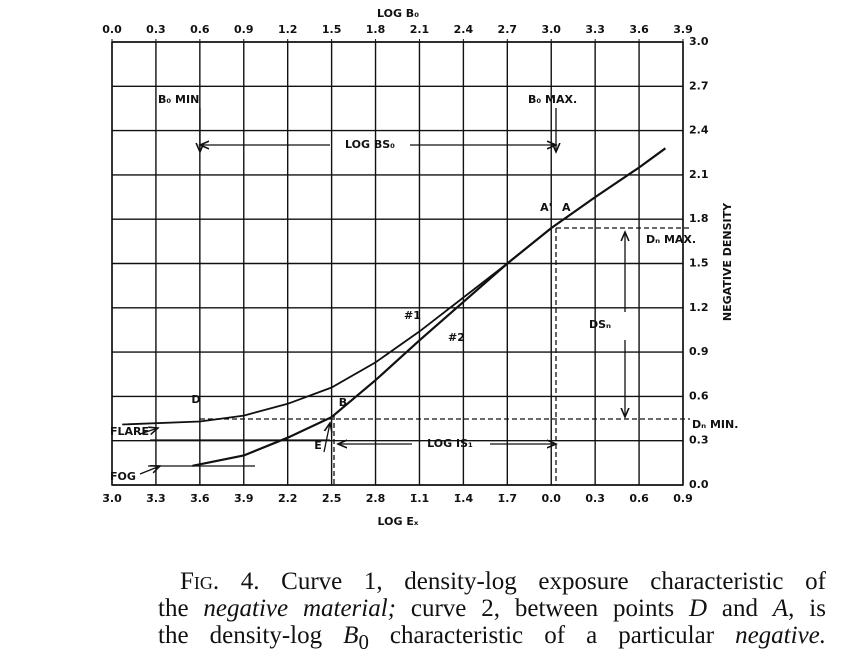 The height and width of the screenshot is (670, 861). What do you see at coordinates (398, 13) in the screenshot?
I see `x2-axis-label: LOG B₀` at bounding box center [398, 13].